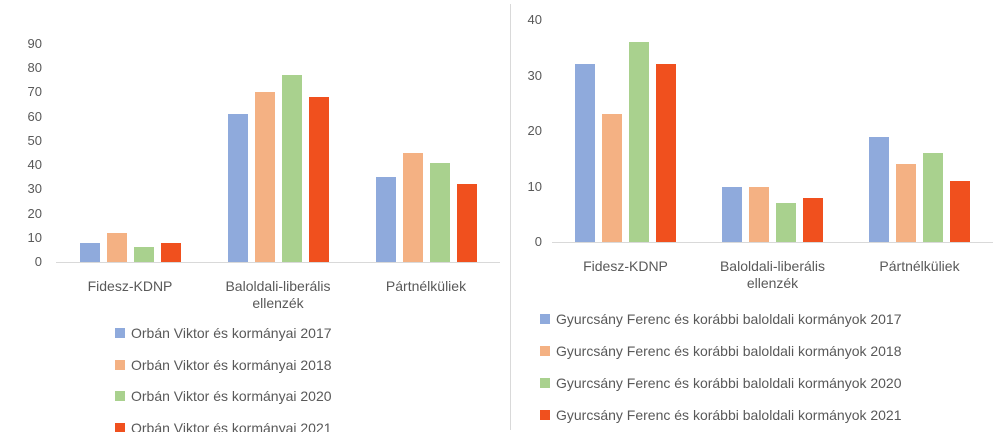 This screenshot has height=432, width=996. Describe the element at coordinates (231, 425) in the screenshot. I see `legend-label: Orbán Viktor és kormányai 2021` at that location.